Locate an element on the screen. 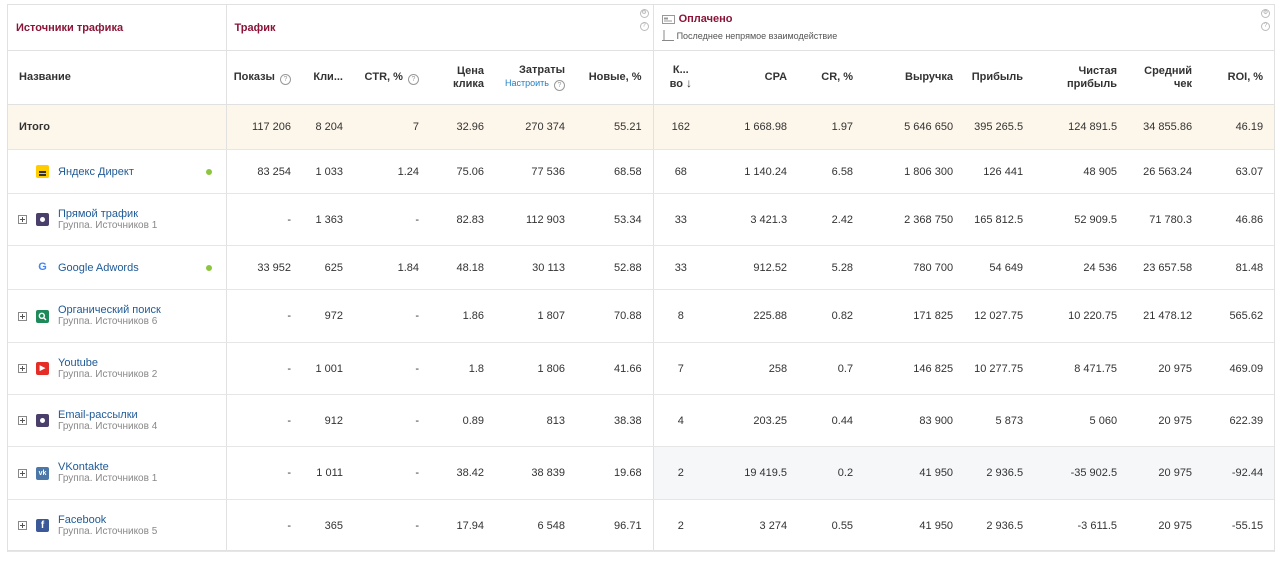 Image resolution: width=1280 pixels, height=561 pixels. col-ctr: CTR, % ? is located at coordinates (392, 77).